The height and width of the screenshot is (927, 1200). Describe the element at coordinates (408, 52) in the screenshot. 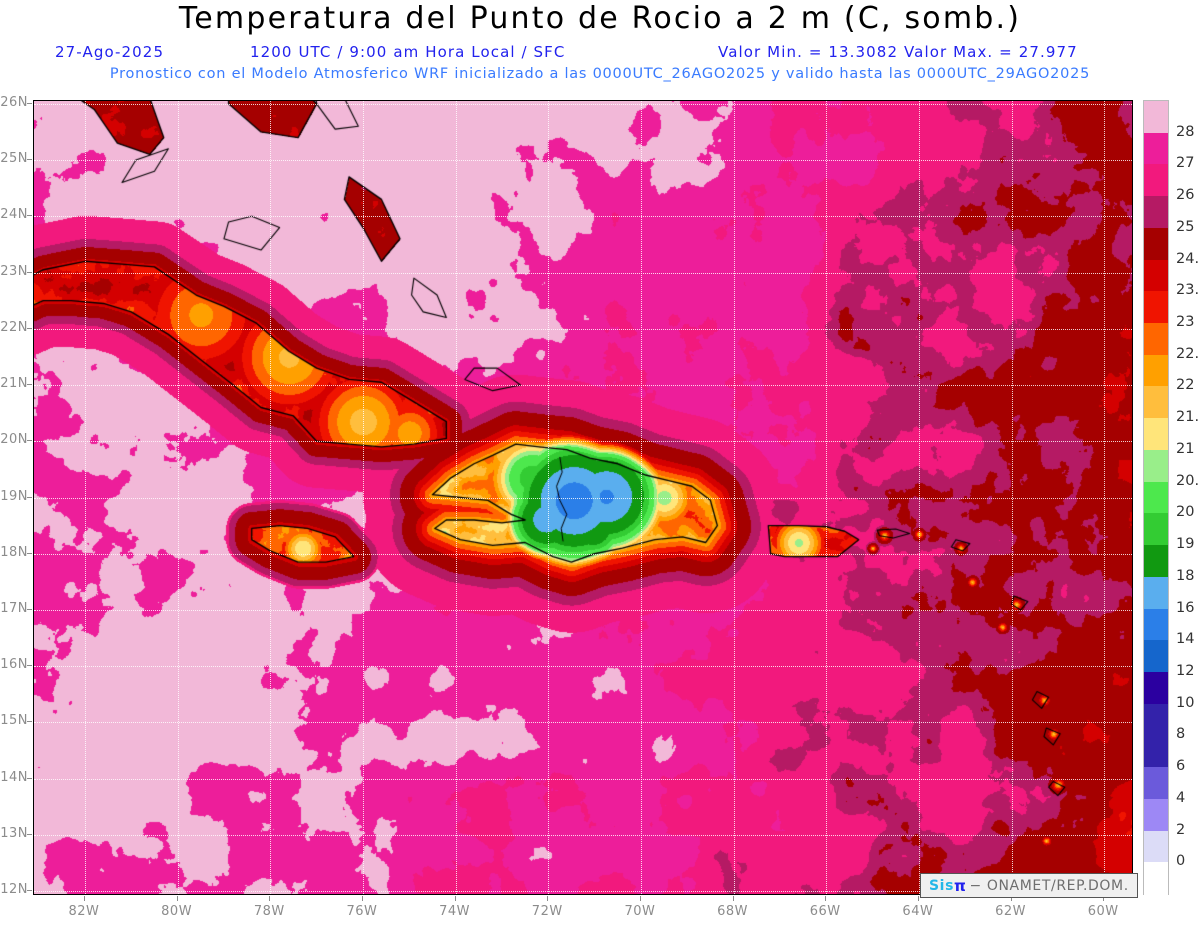

I see `forecast-time: 1200 UTC / 9:00 am Hora Local / SFC` at that location.